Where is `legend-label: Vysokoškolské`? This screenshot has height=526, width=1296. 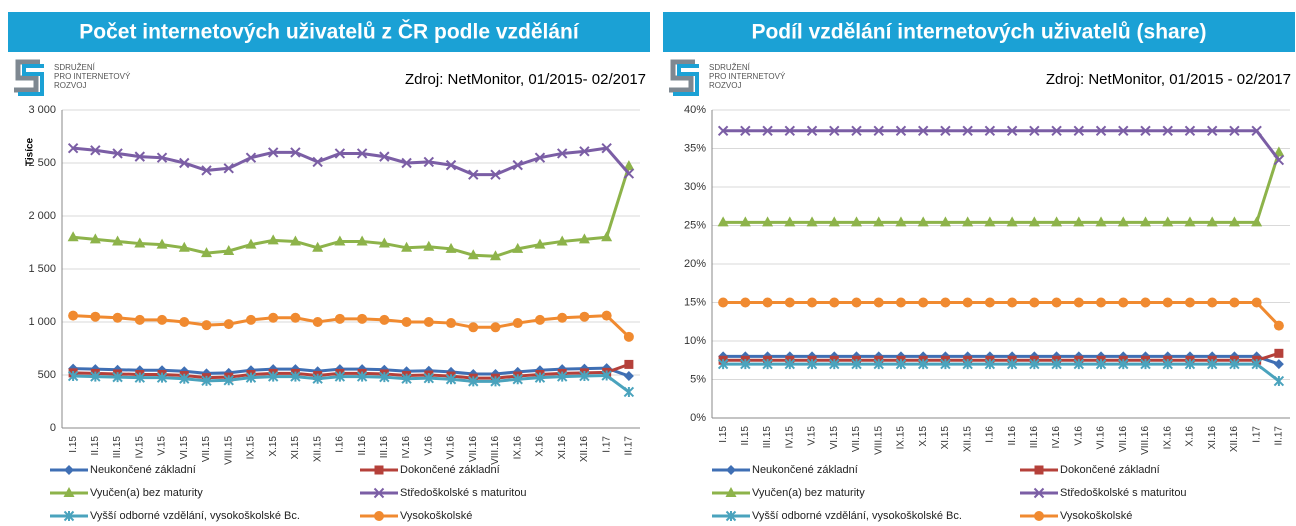
legend-label: Vysokoškolské is located at coordinates (1096, 516).